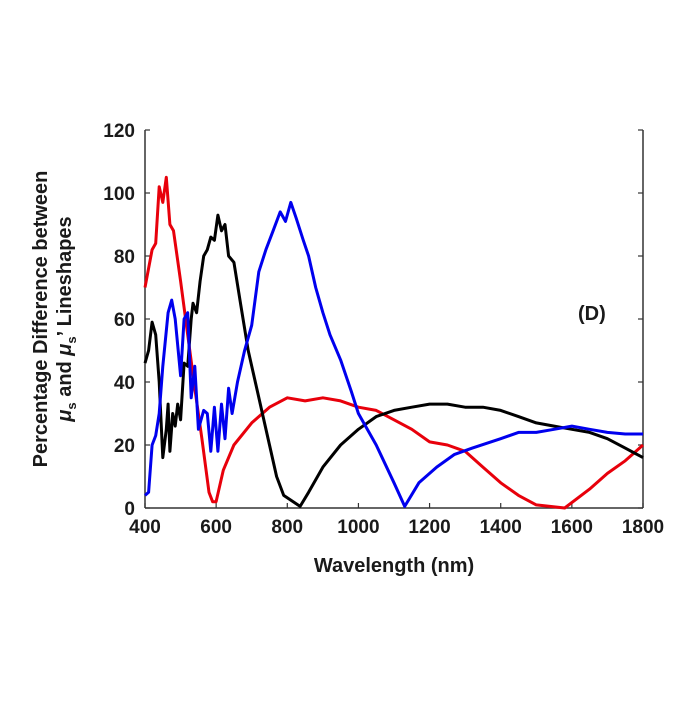 The width and height of the screenshot is (698, 703). I want to click on y-tick-label: 120, so click(119, 131).